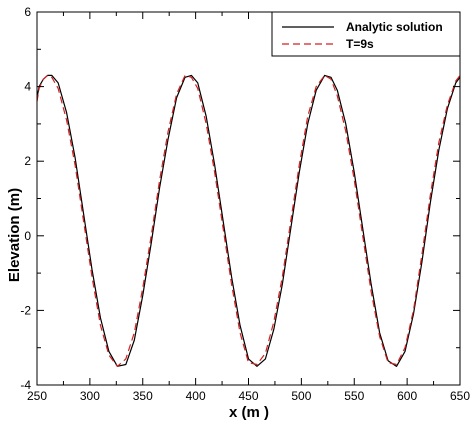  I want to click on x-tick-label: 500, so click(301, 396).